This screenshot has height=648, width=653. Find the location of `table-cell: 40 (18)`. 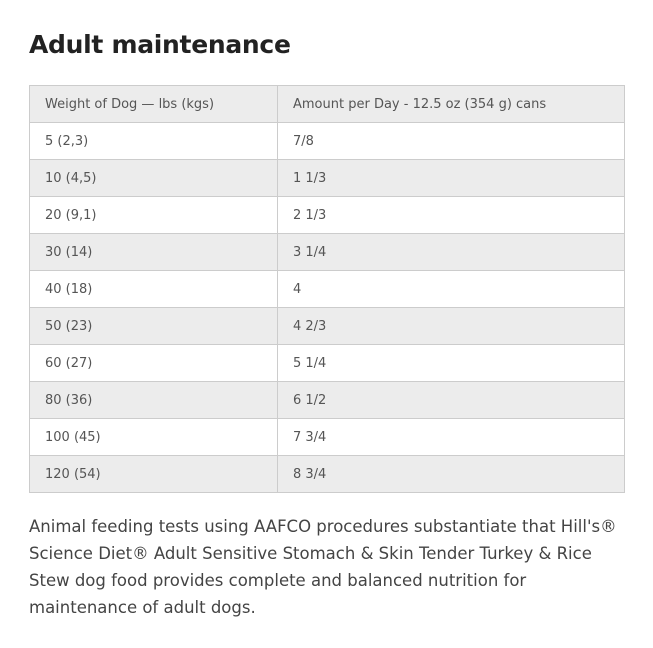

table-cell: 40 (18) is located at coordinates (153, 289).